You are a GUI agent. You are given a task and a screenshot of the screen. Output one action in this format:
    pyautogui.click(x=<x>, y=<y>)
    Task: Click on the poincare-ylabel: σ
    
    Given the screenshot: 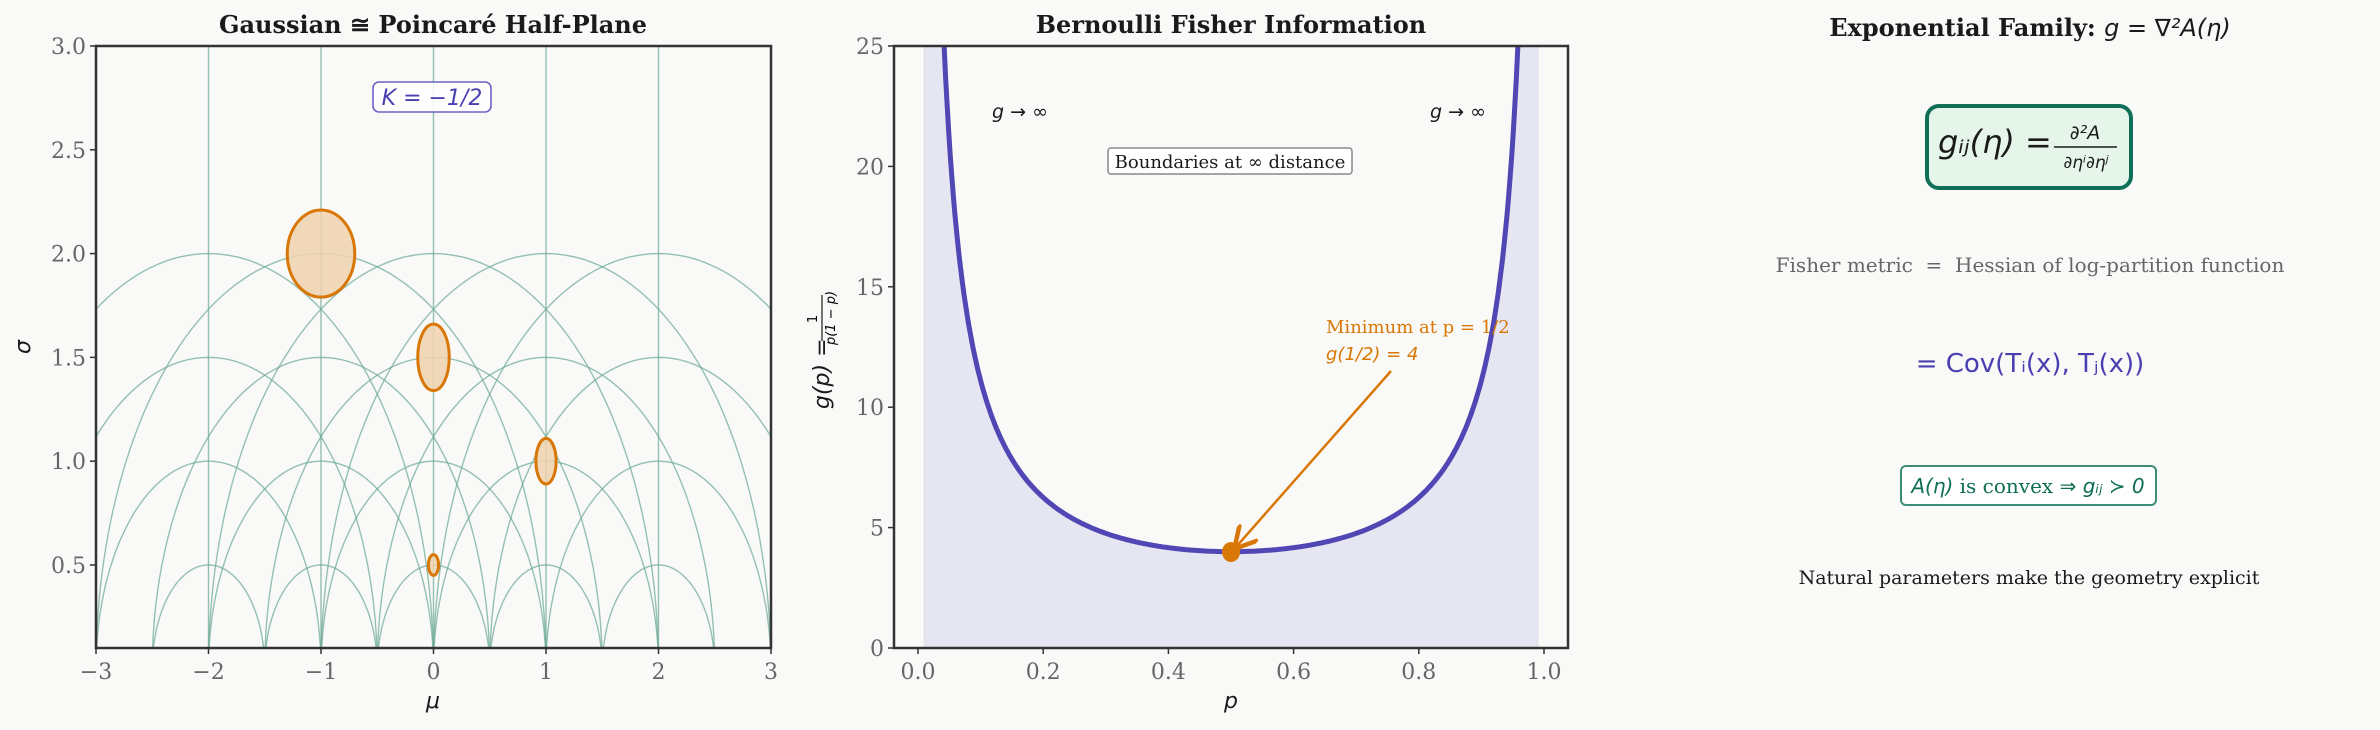 What is the action you would take?
    pyautogui.click(x=23, y=346)
    